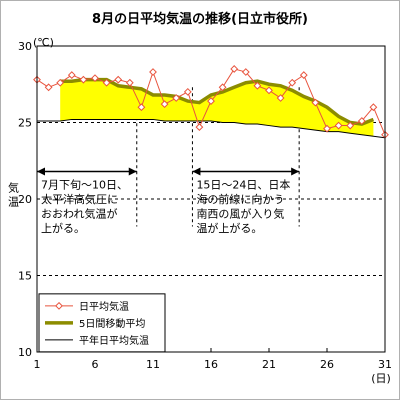 This screenshot has height=400, width=400. I want to click on legend-label-3: 平年日平均気温, so click(114, 340).